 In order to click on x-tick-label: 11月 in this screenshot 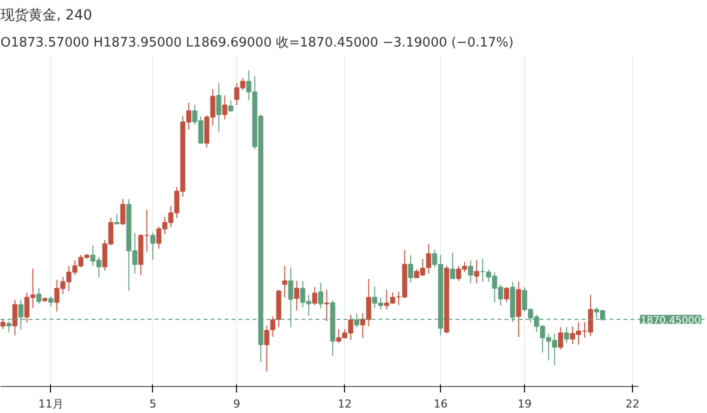, I will do `click(51, 404)`.